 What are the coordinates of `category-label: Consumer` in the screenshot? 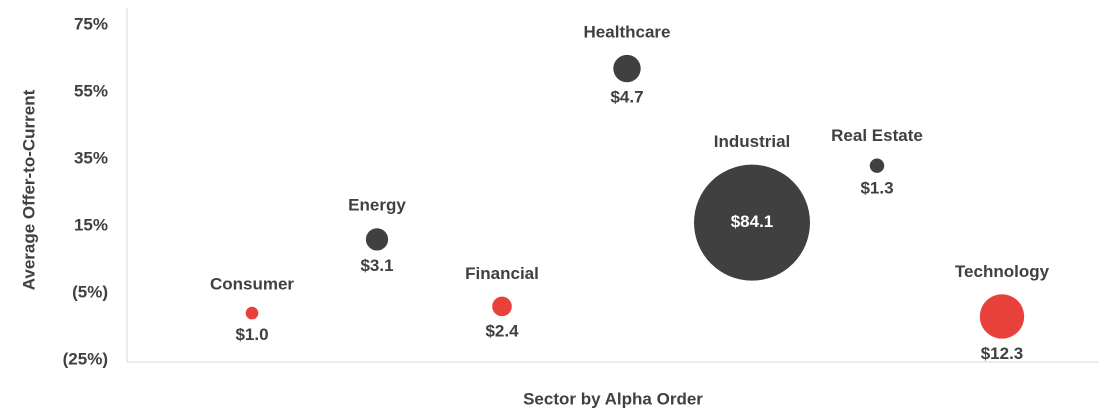 It's located at (252, 283).